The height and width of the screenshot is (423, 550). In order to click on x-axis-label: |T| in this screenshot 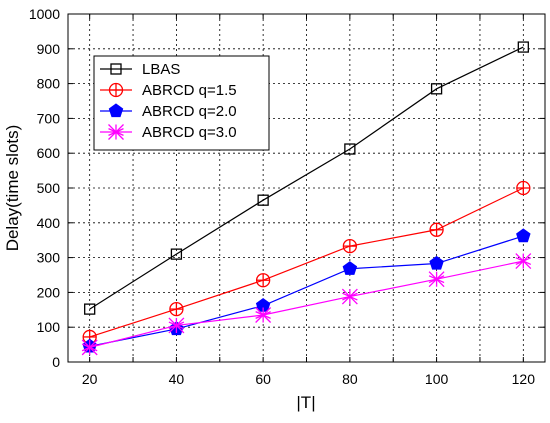, I will do `click(305, 402)`.